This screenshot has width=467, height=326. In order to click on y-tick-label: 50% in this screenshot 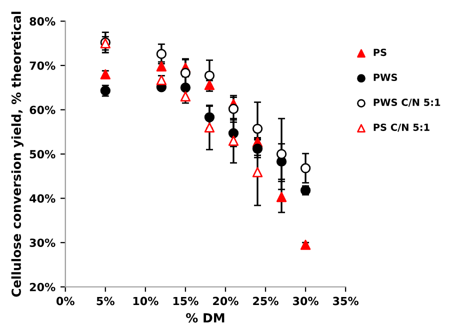, I will do `click(43, 154)`.